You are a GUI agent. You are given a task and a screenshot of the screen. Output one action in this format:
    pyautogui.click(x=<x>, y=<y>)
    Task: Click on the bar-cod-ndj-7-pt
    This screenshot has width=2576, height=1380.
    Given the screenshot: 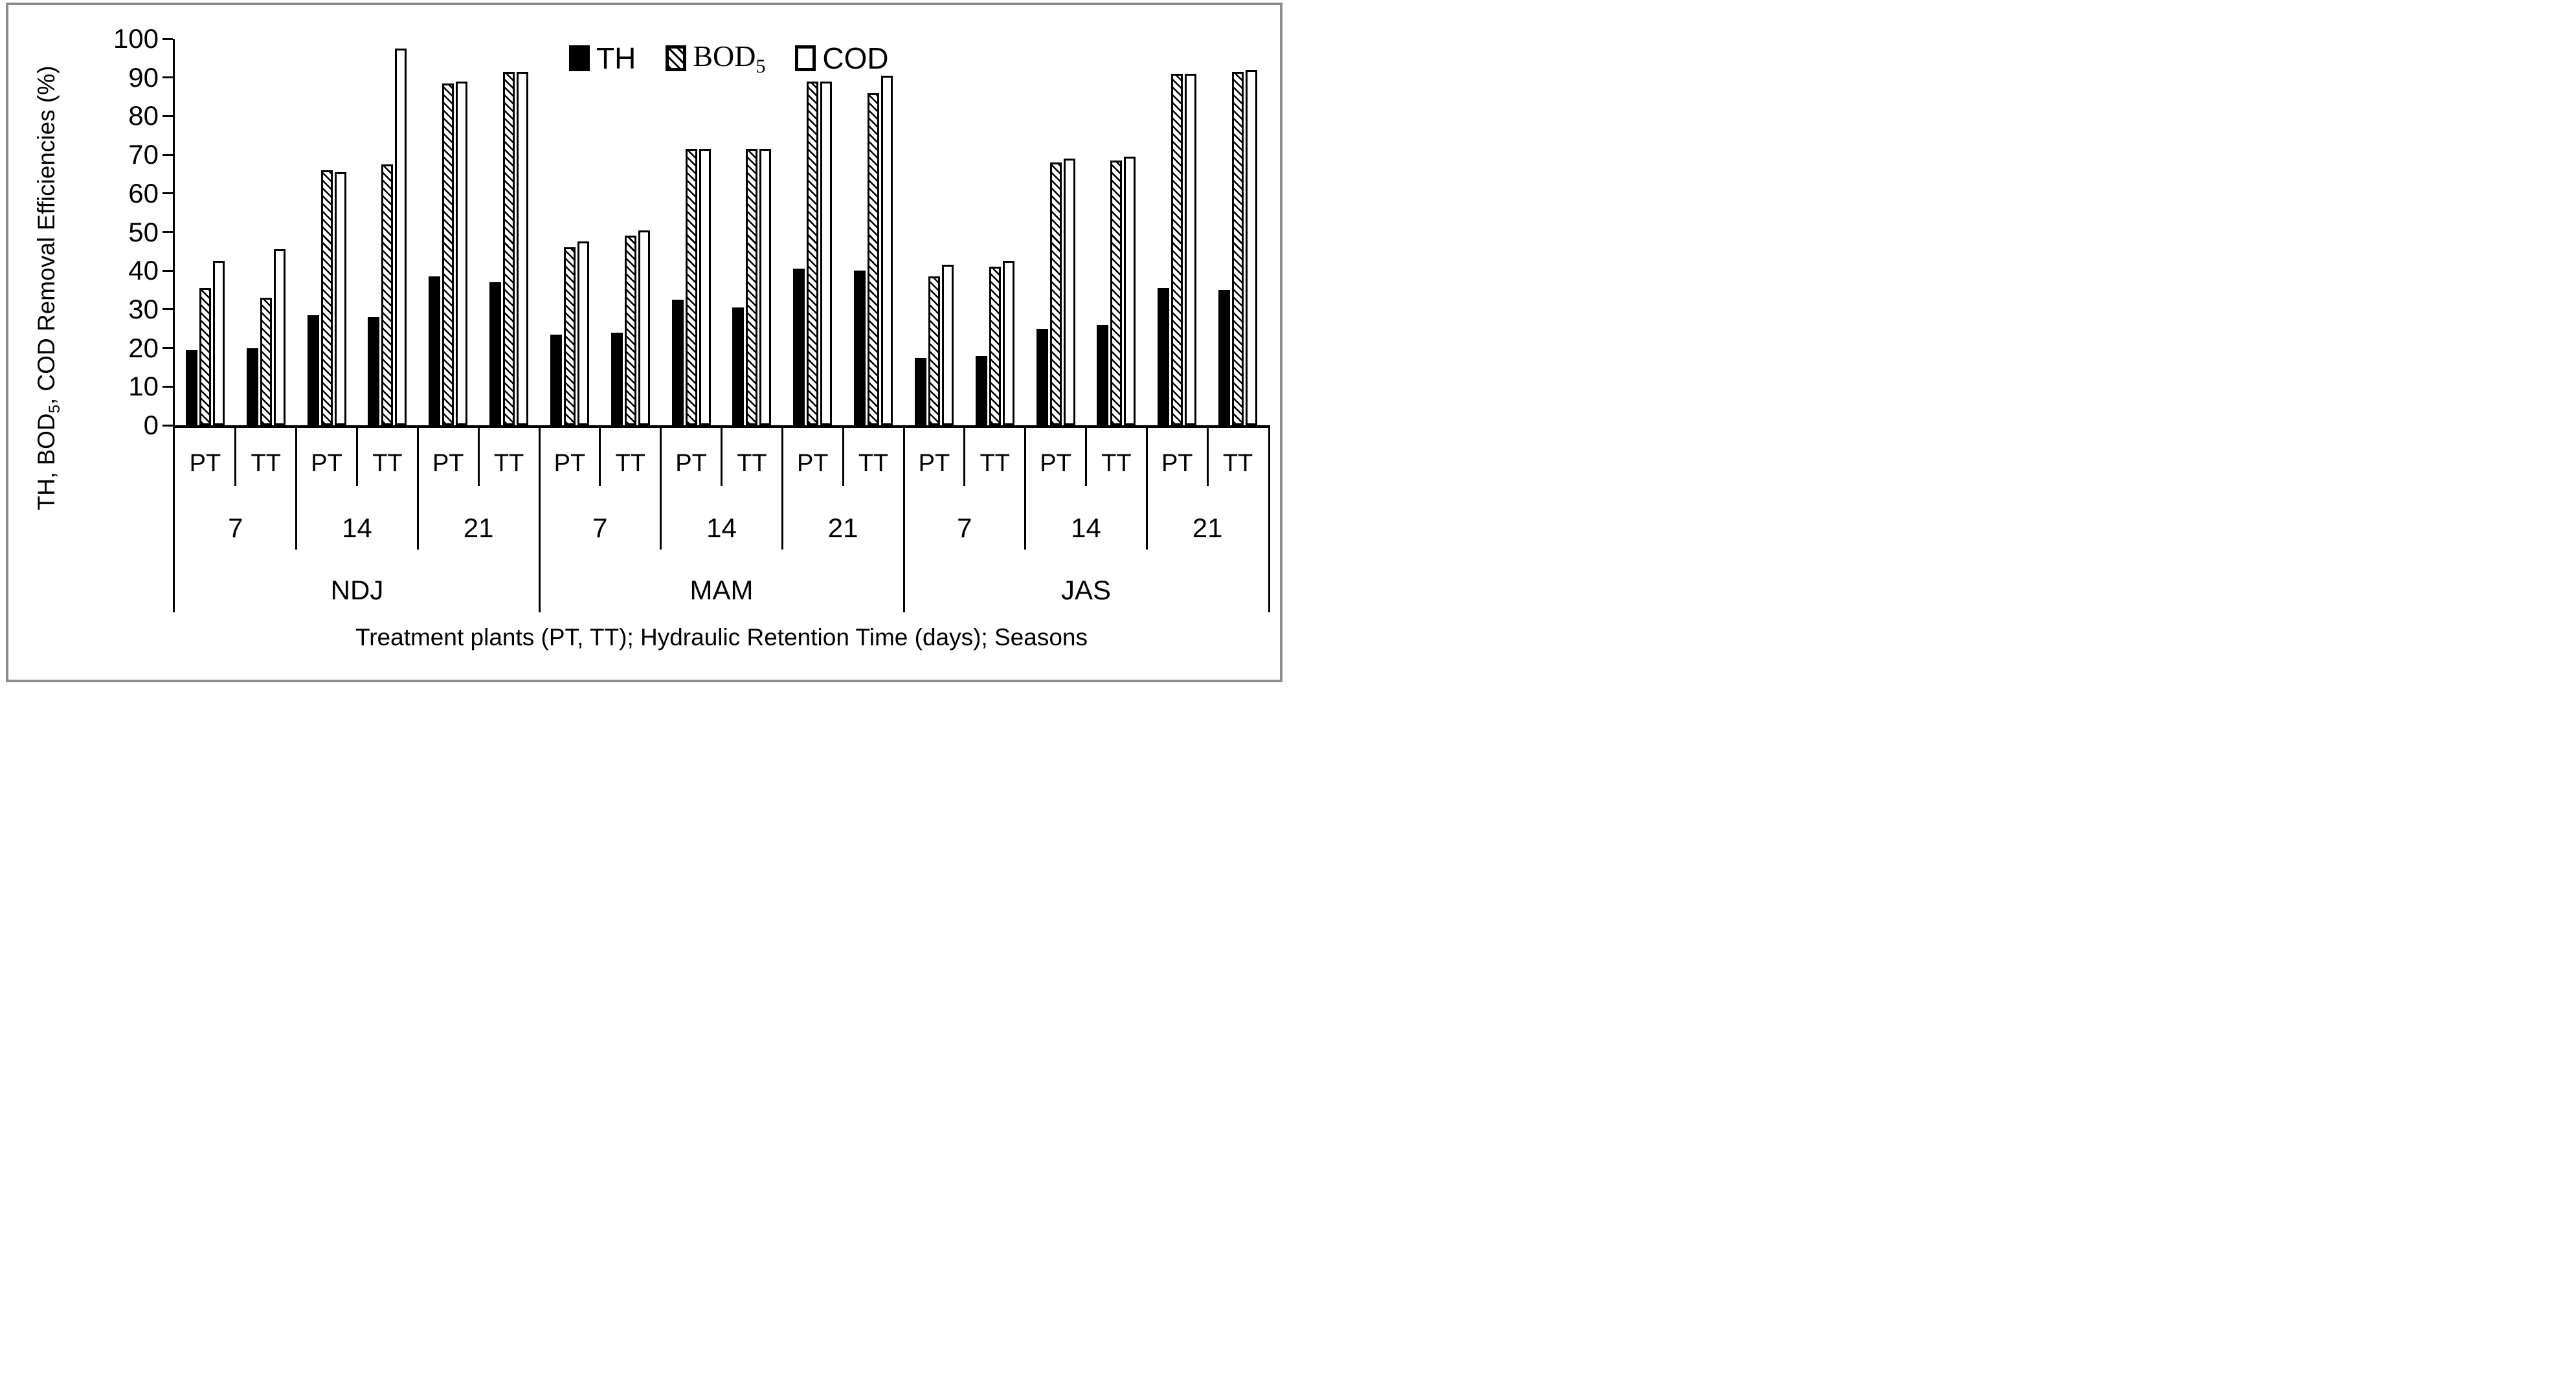 What is the action you would take?
    pyautogui.click(x=218, y=343)
    